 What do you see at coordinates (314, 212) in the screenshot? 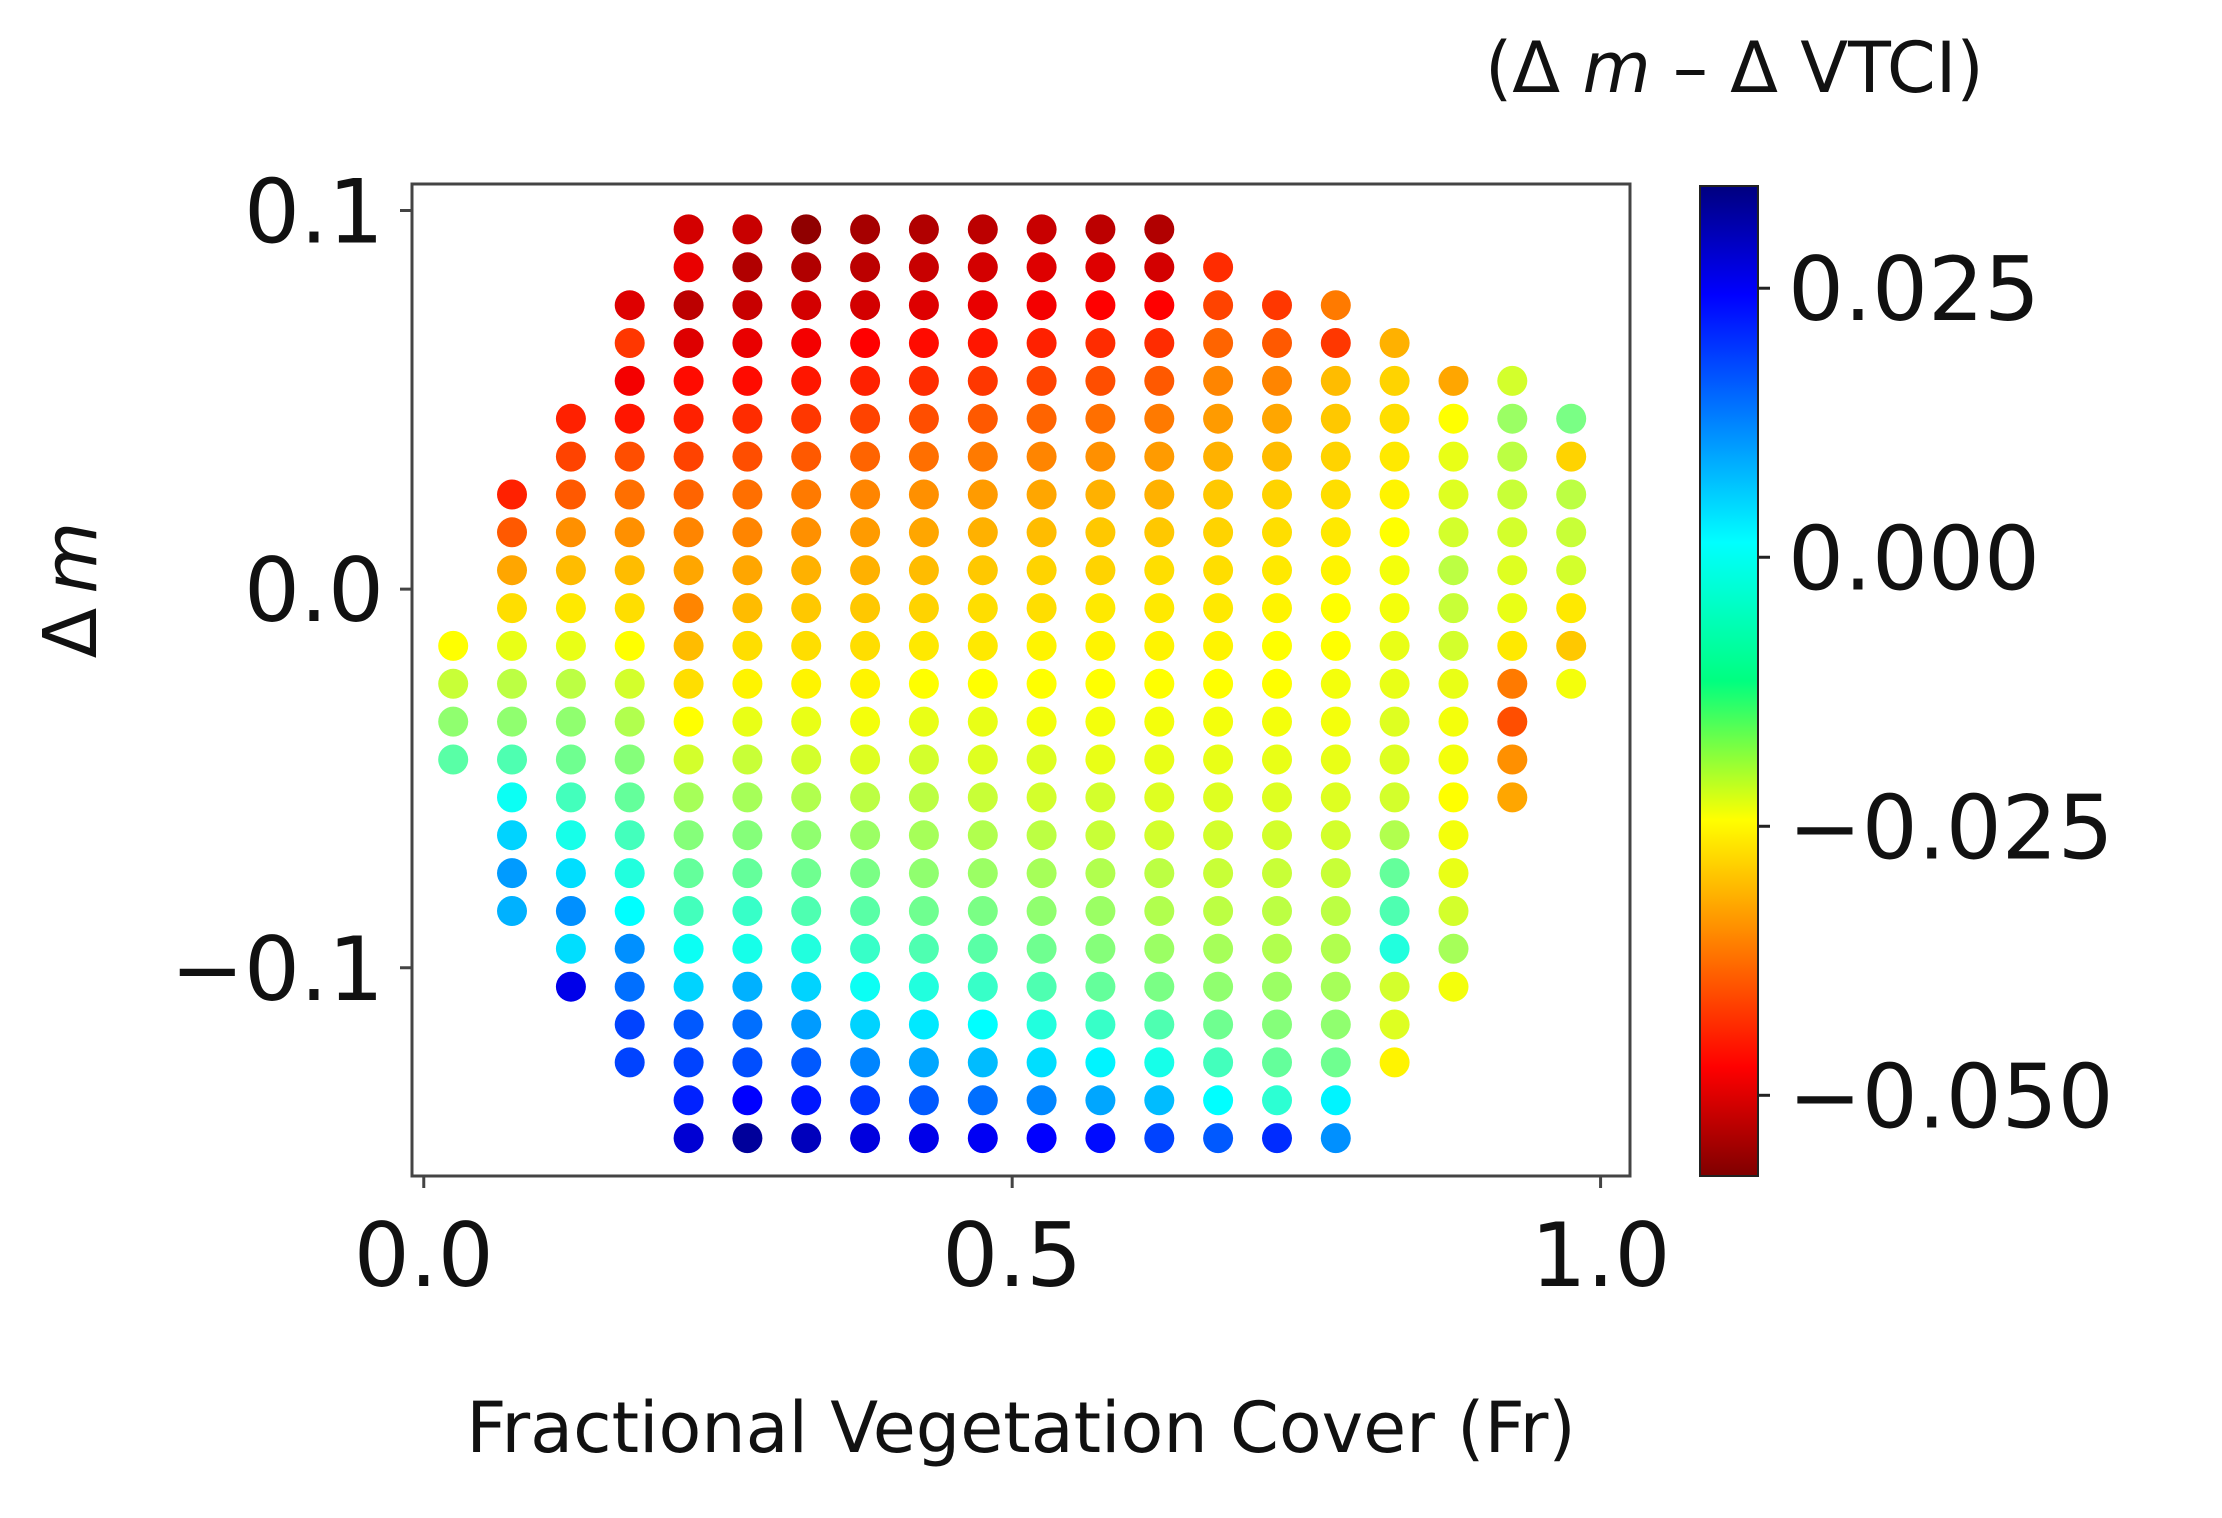
I see `y-tick-label: 0.1` at bounding box center [314, 212].